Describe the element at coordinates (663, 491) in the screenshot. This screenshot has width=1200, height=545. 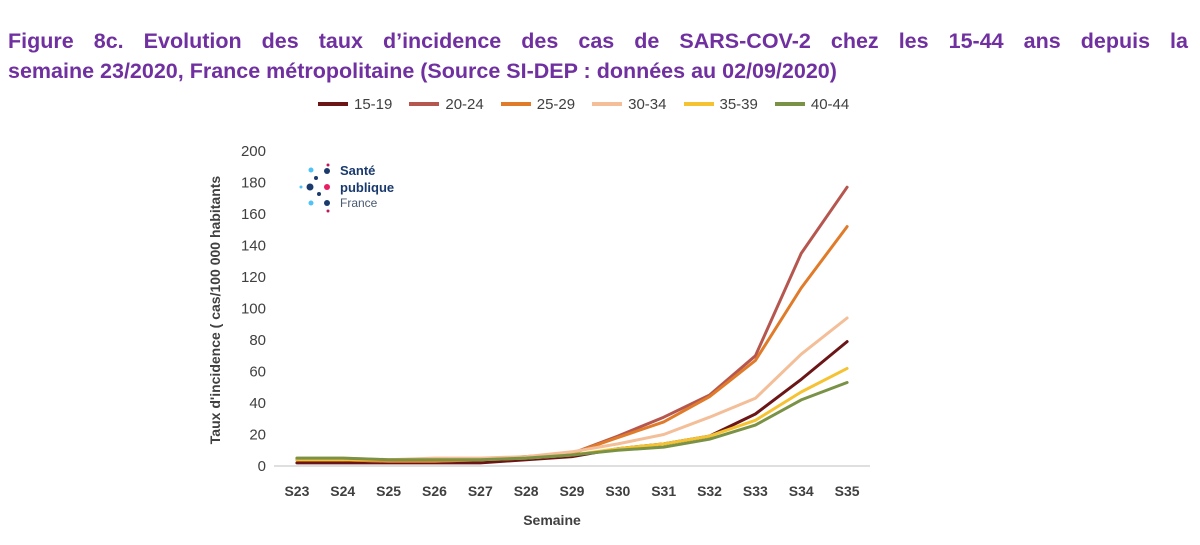
I see `x-tick-label: S31` at that location.